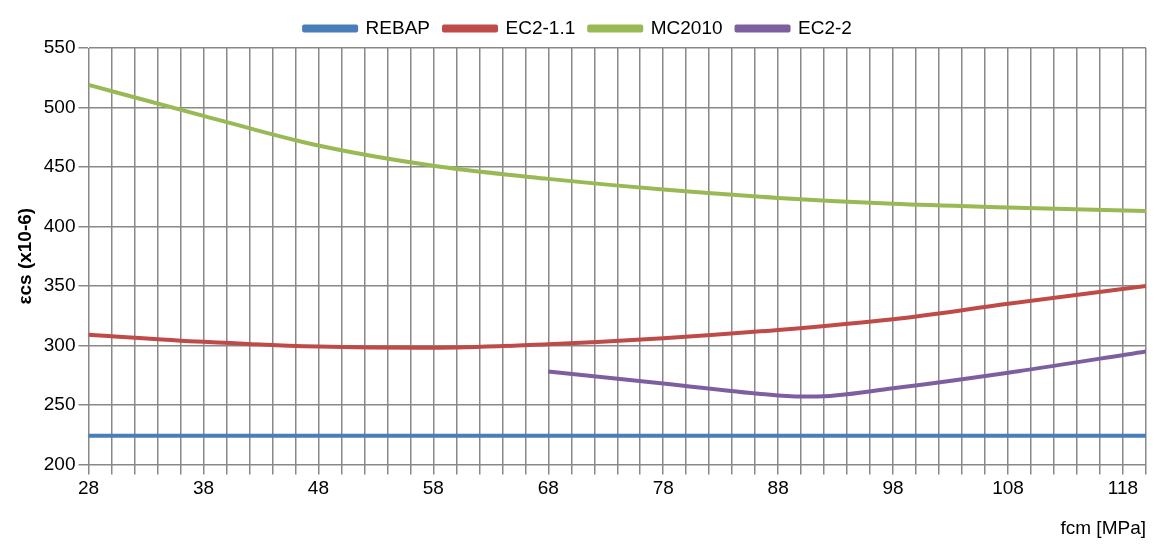 Image resolution: width=1176 pixels, height=549 pixels. Describe the element at coordinates (88, 488) in the screenshot. I see `x-tick-label: 28` at that location.